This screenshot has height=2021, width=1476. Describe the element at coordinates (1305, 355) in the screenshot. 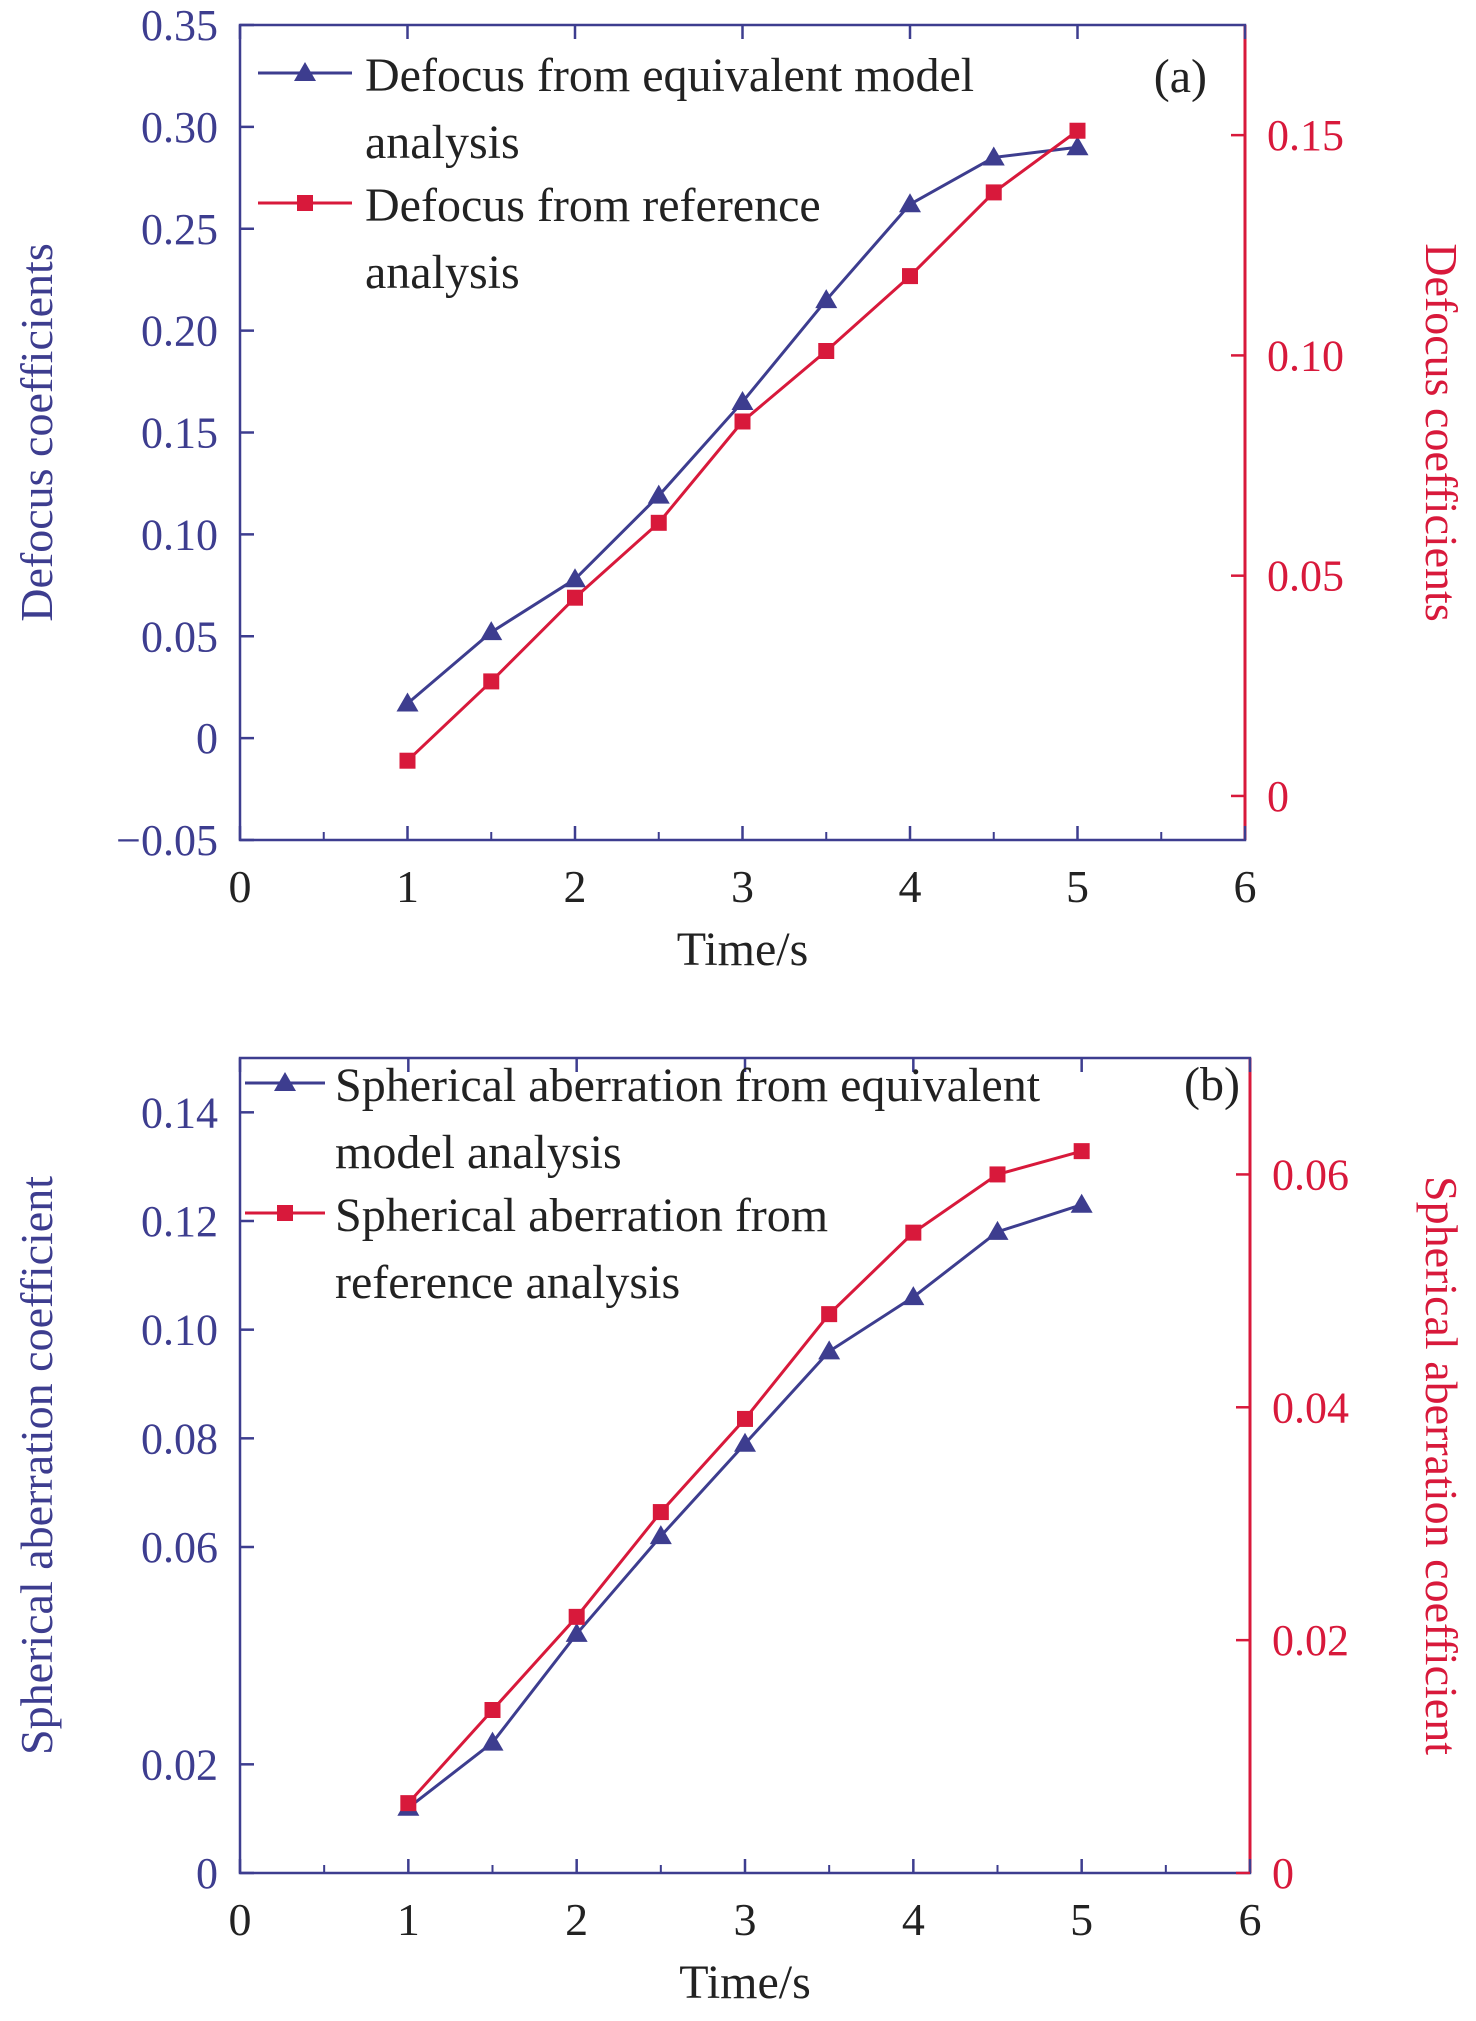

I see `y-right-tick-label: 0.10` at that location.